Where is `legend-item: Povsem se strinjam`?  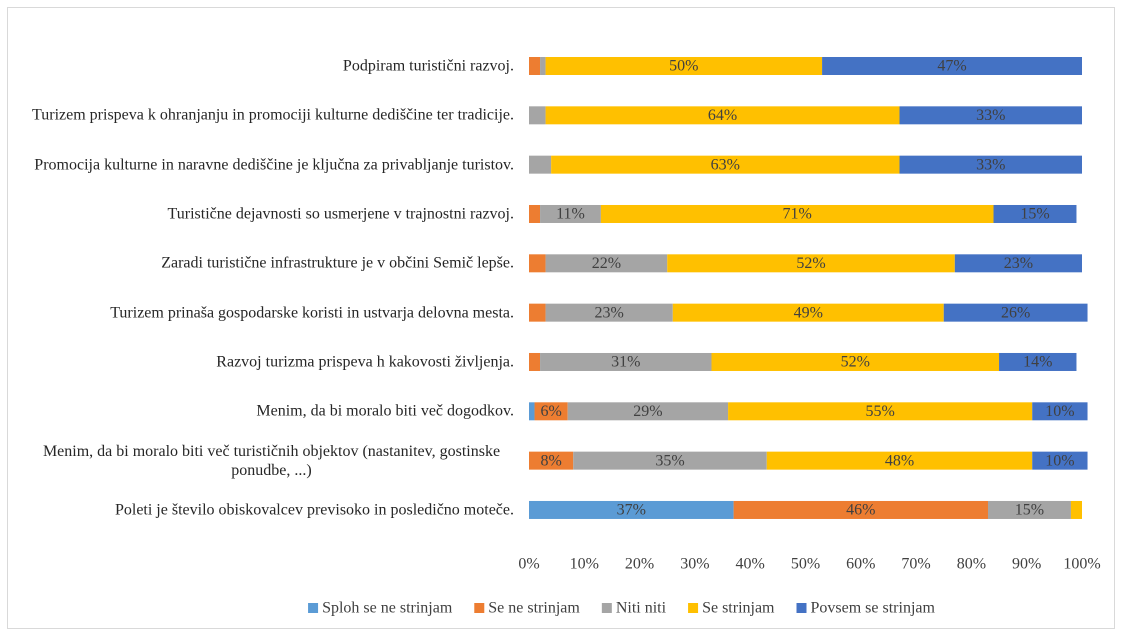 legend-item: Povsem se strinjam is located at coordinates (866, 608).